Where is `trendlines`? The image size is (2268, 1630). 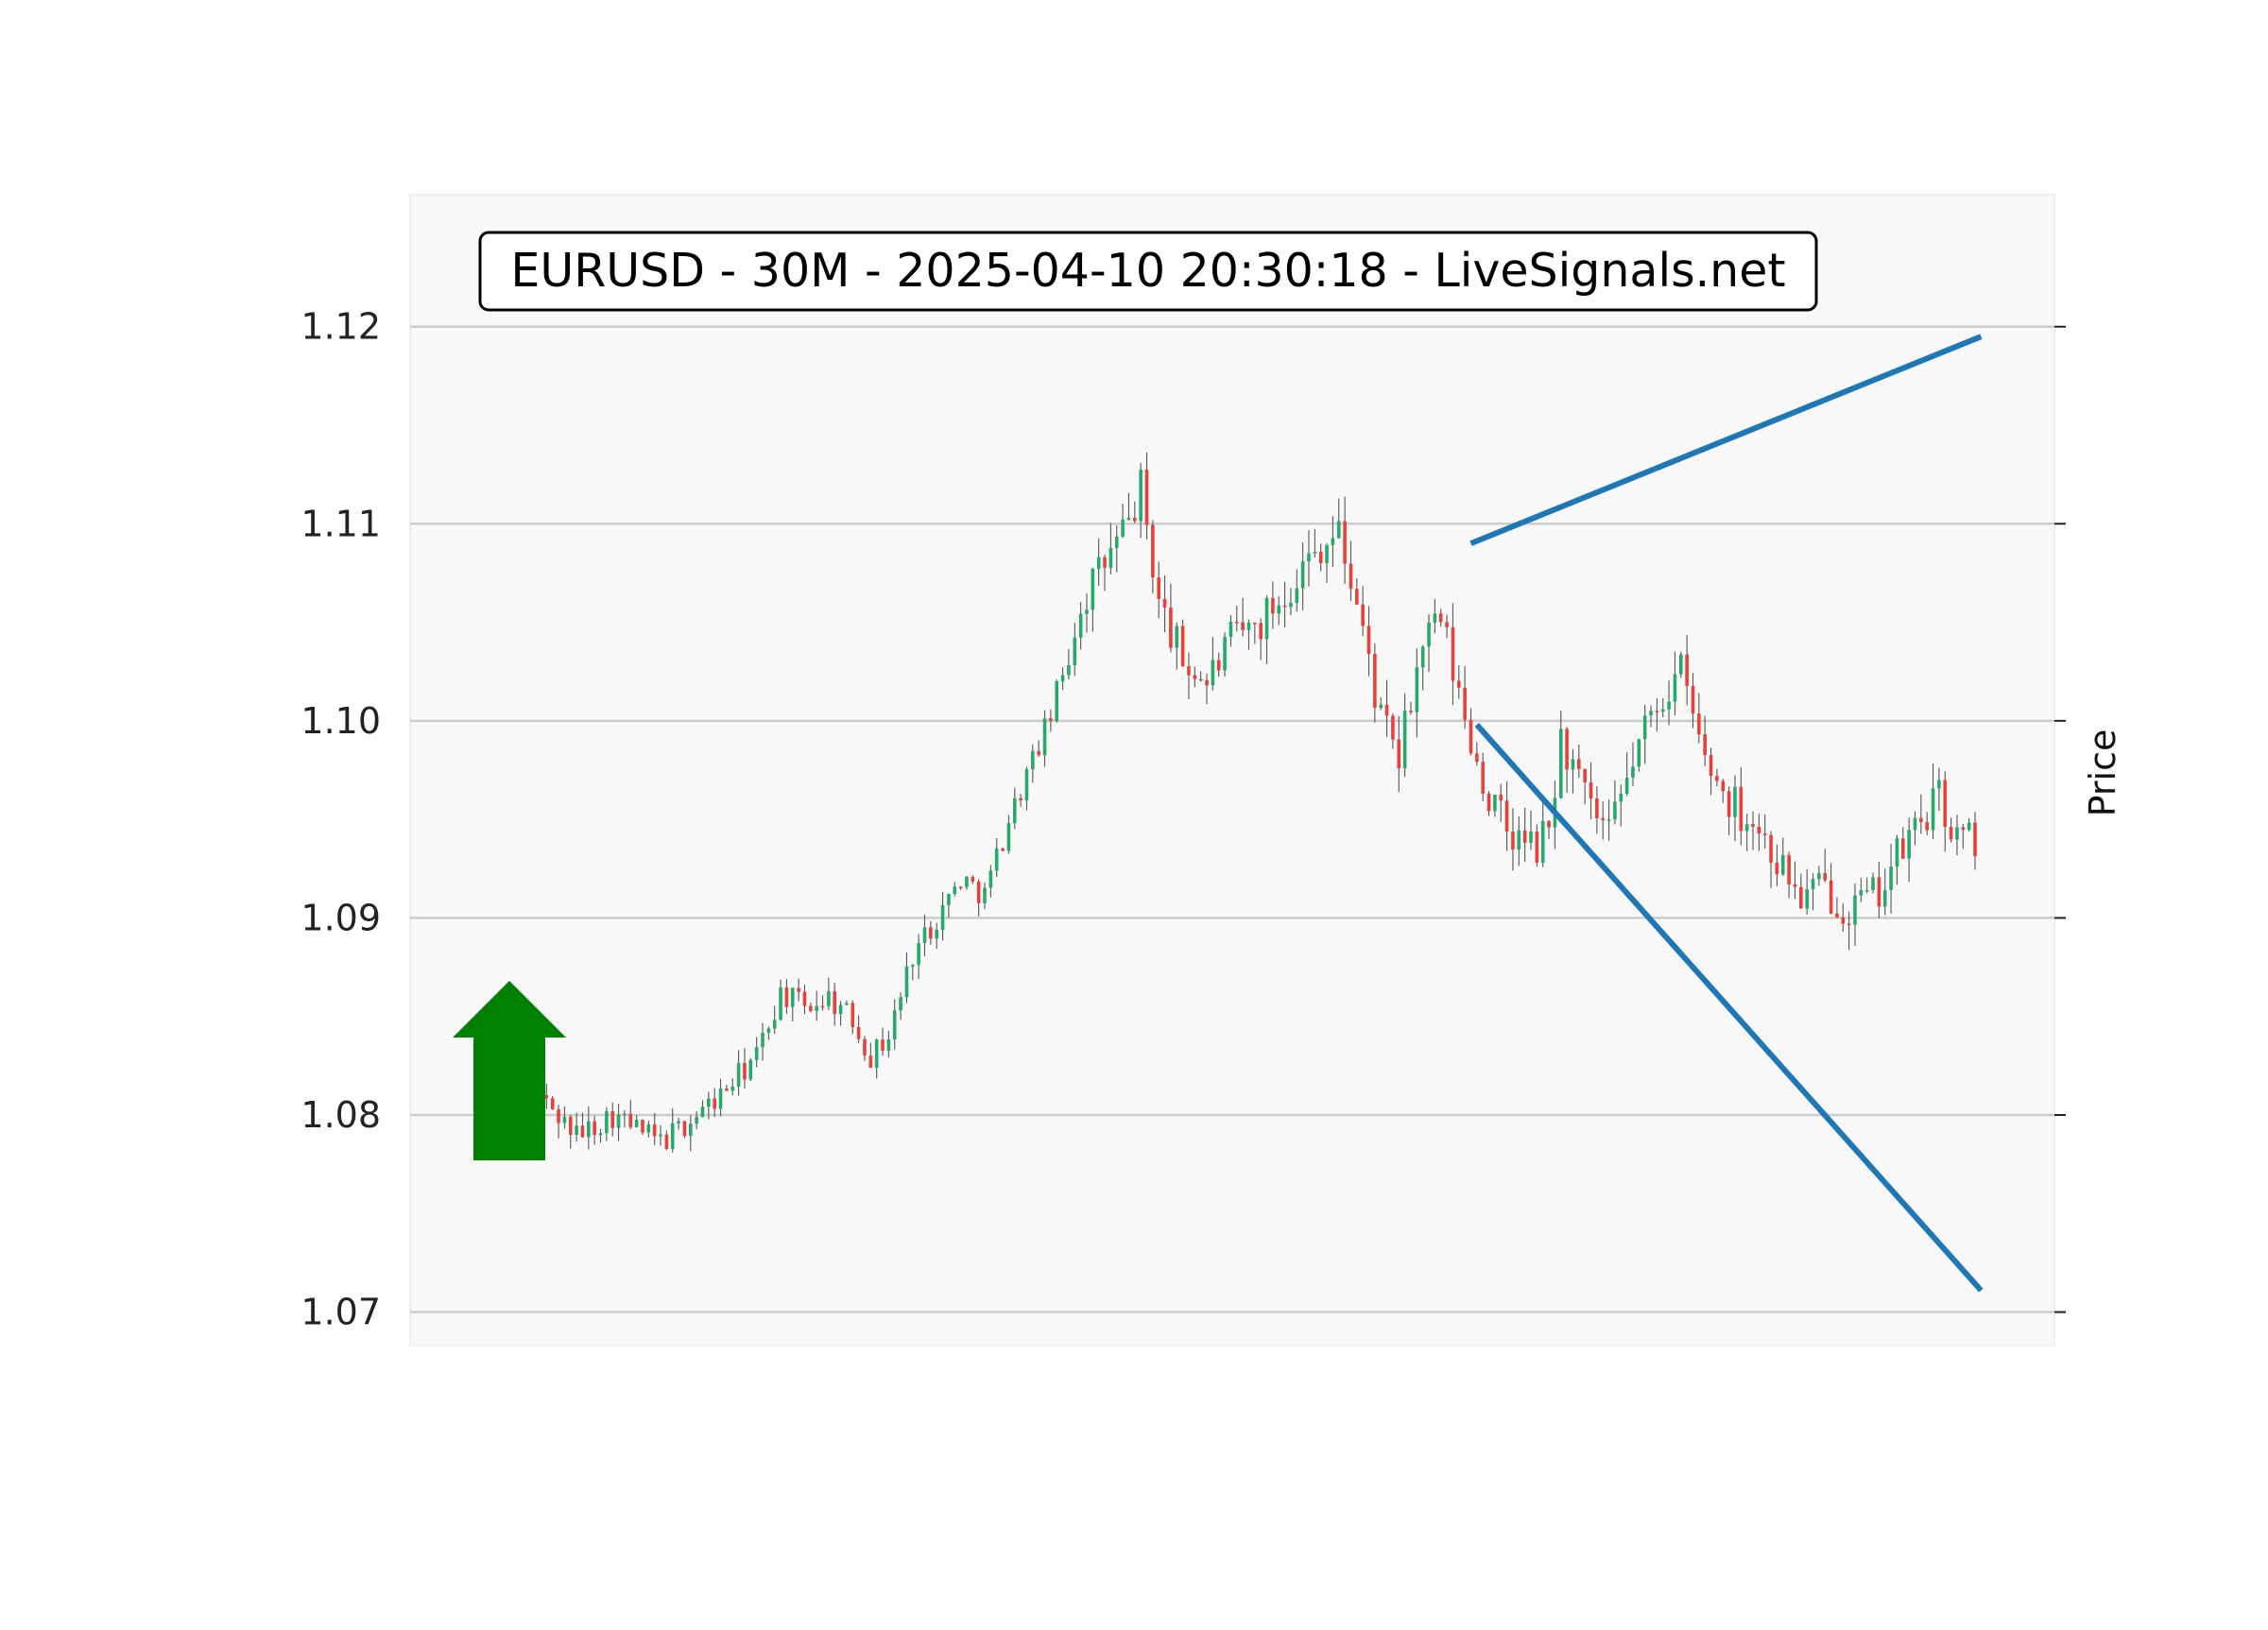 trendlines is located at coordinates (1726, 813).